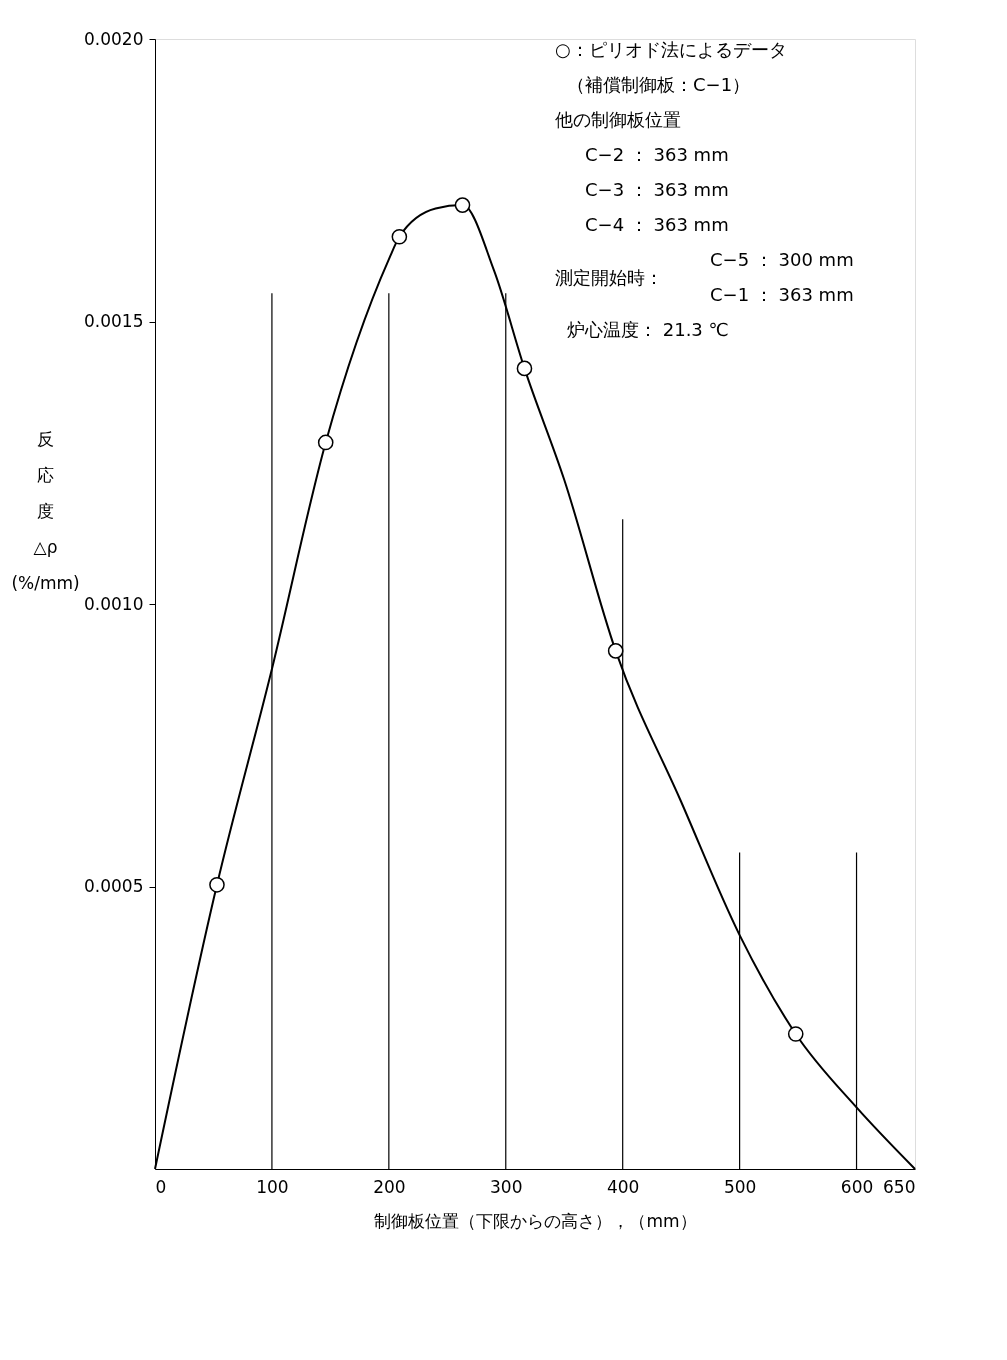 This screenshot has height=1360, width=1007. I want to click on y-axis-title: 反応度 △ρ (%/mm), so click(45, 510).